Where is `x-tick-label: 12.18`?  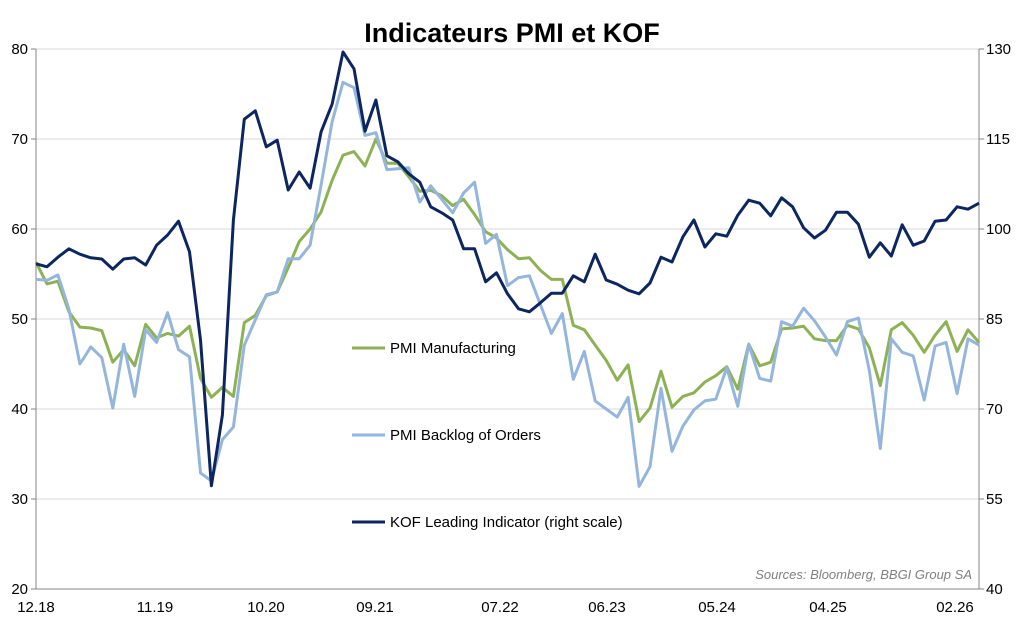
x-tick-label: 12.18 is located at coordinates (36, 607).